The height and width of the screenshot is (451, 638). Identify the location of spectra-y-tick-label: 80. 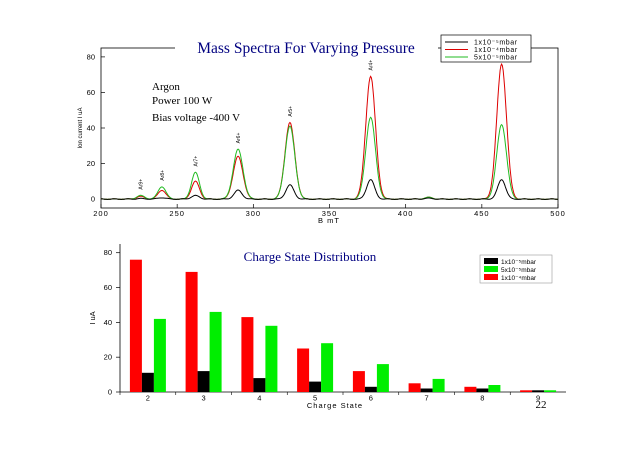
(91, 56).